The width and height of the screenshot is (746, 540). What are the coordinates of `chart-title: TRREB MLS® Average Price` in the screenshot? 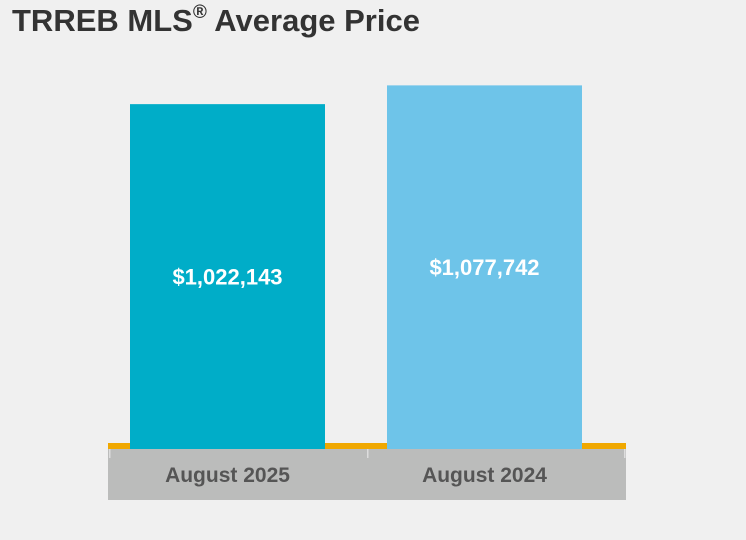 It's located at (216, 20).